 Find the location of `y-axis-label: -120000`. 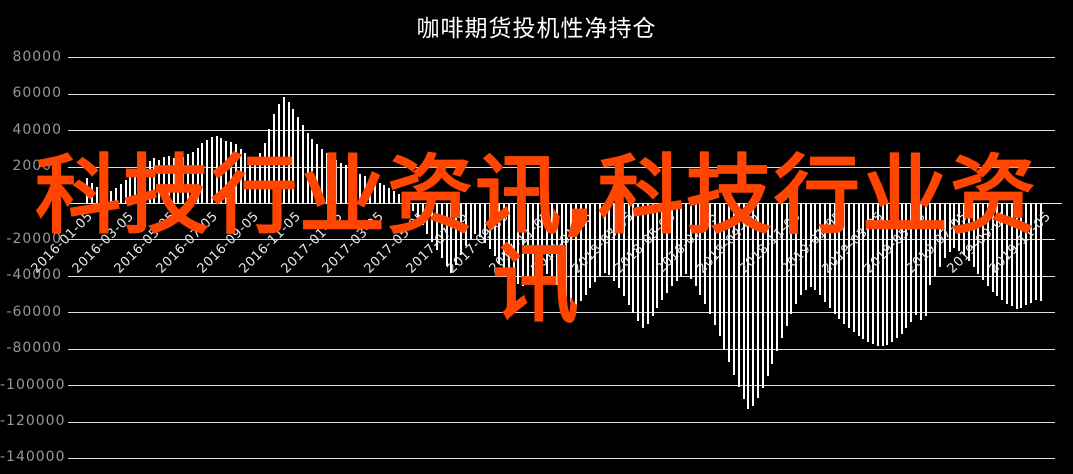

y-axis-label: -120000 is located at coordinates (33, 421).